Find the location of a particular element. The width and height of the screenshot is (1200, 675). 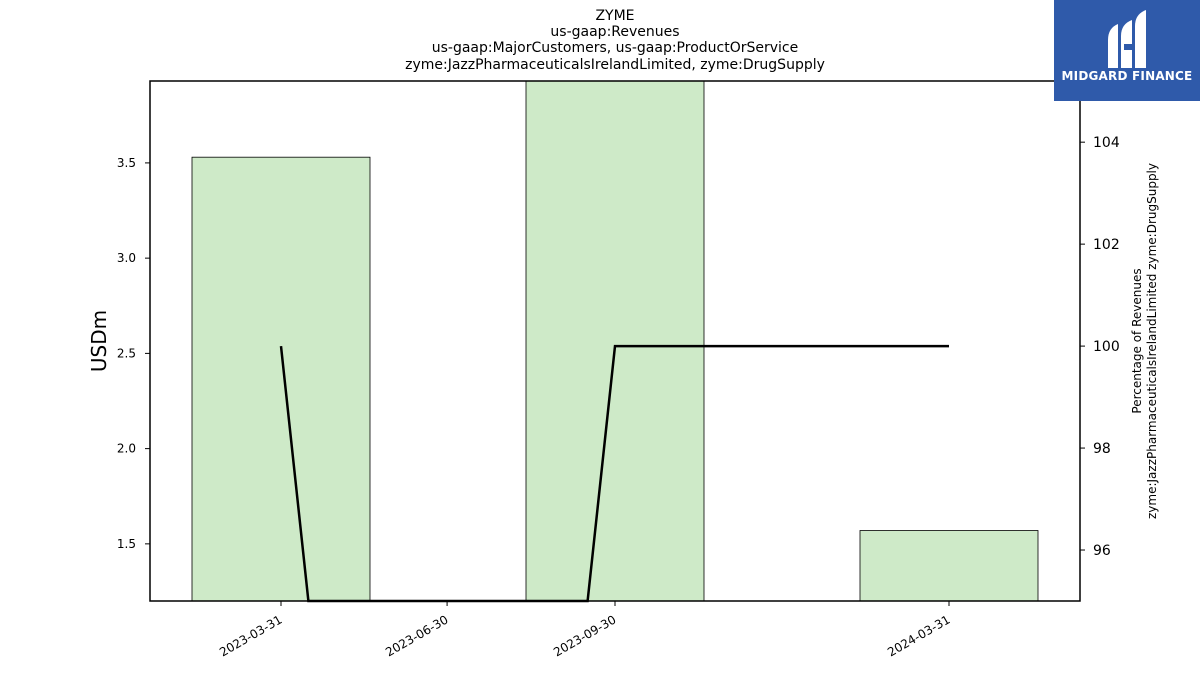

chart-title-line-1: ZYME is located at coordinates (614, 16).